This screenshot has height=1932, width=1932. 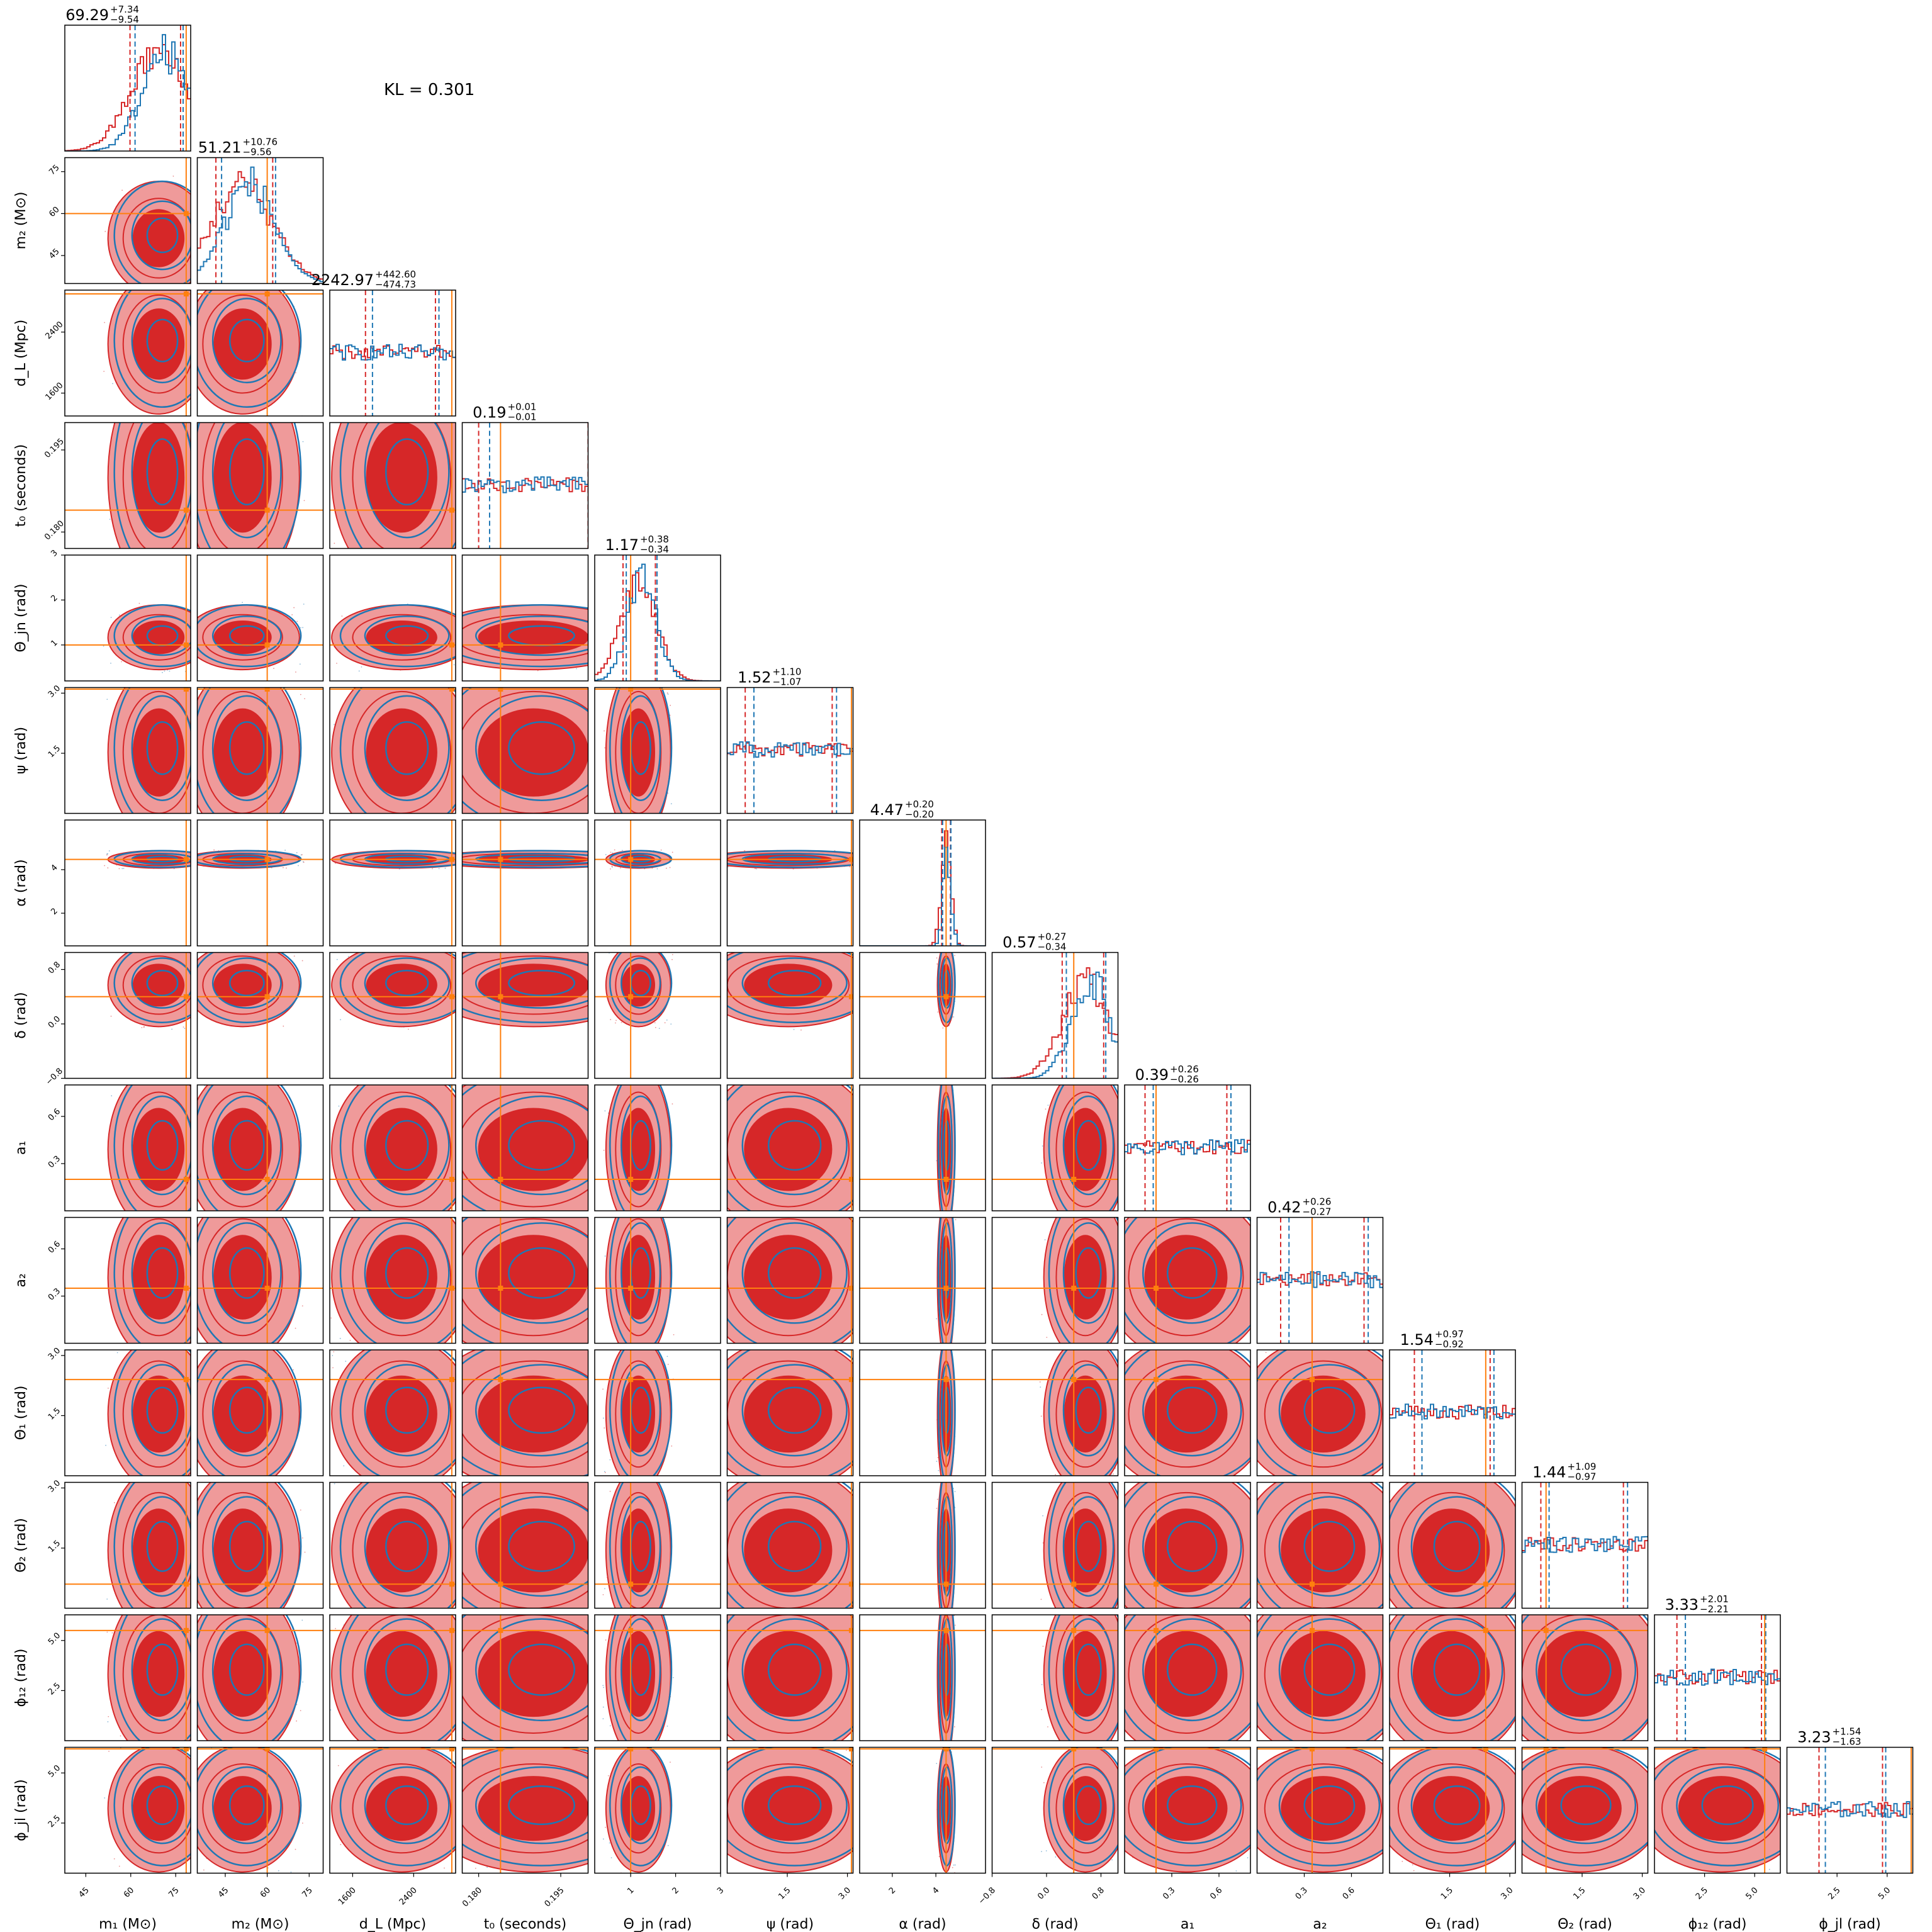 I want to click on hist-title-plus: +0.38, so click(x=654, y=539).